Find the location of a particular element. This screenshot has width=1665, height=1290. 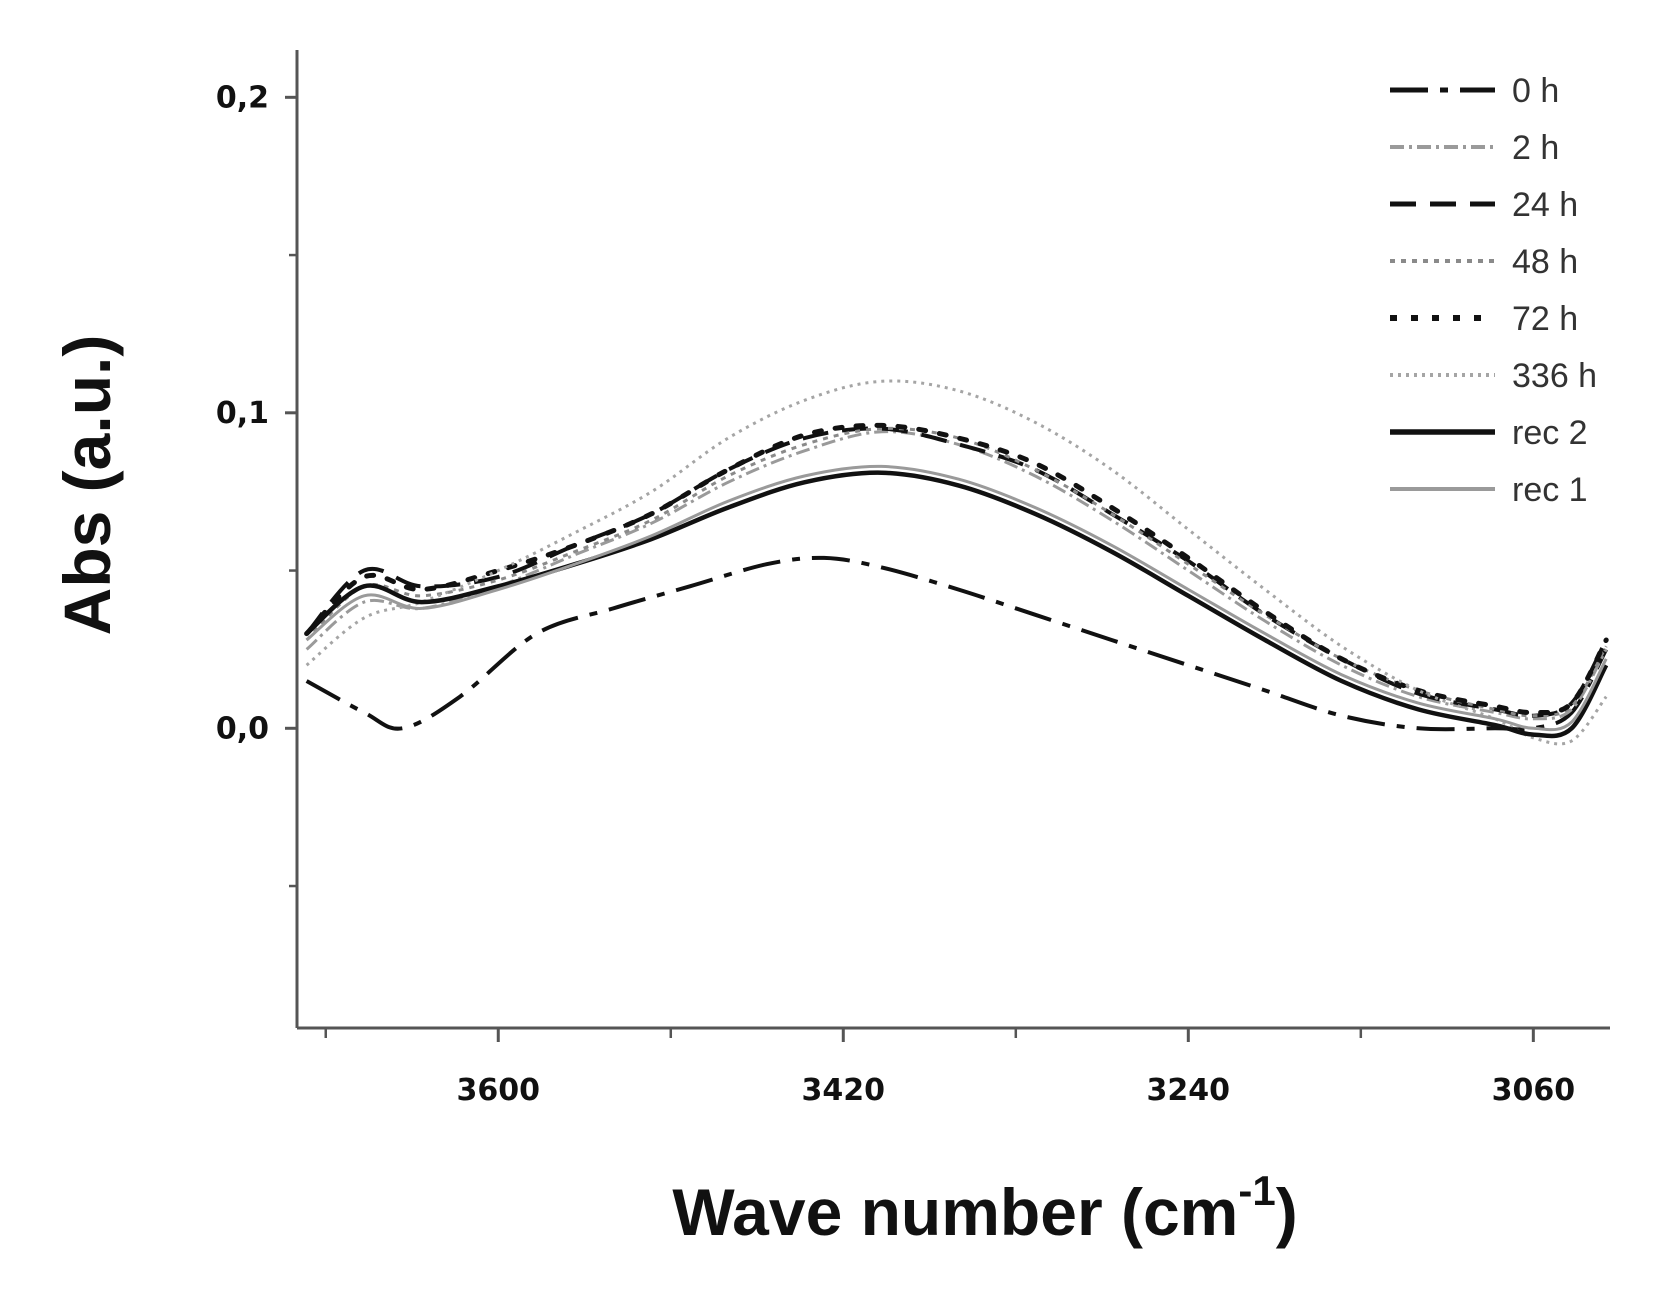

y-tick-label: 0,0 is located at coordinates (242, 728).